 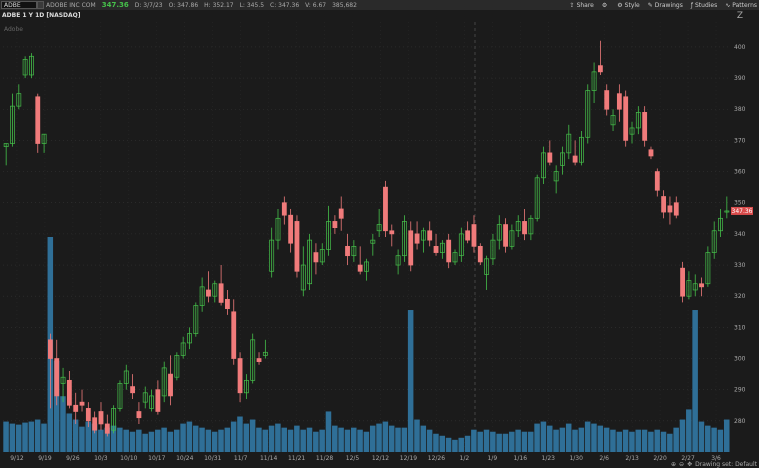 What do you see at coordinates (740, 172) in the screenshot?
I see `y-tick-label: 360` at bounding box center [740, 172].